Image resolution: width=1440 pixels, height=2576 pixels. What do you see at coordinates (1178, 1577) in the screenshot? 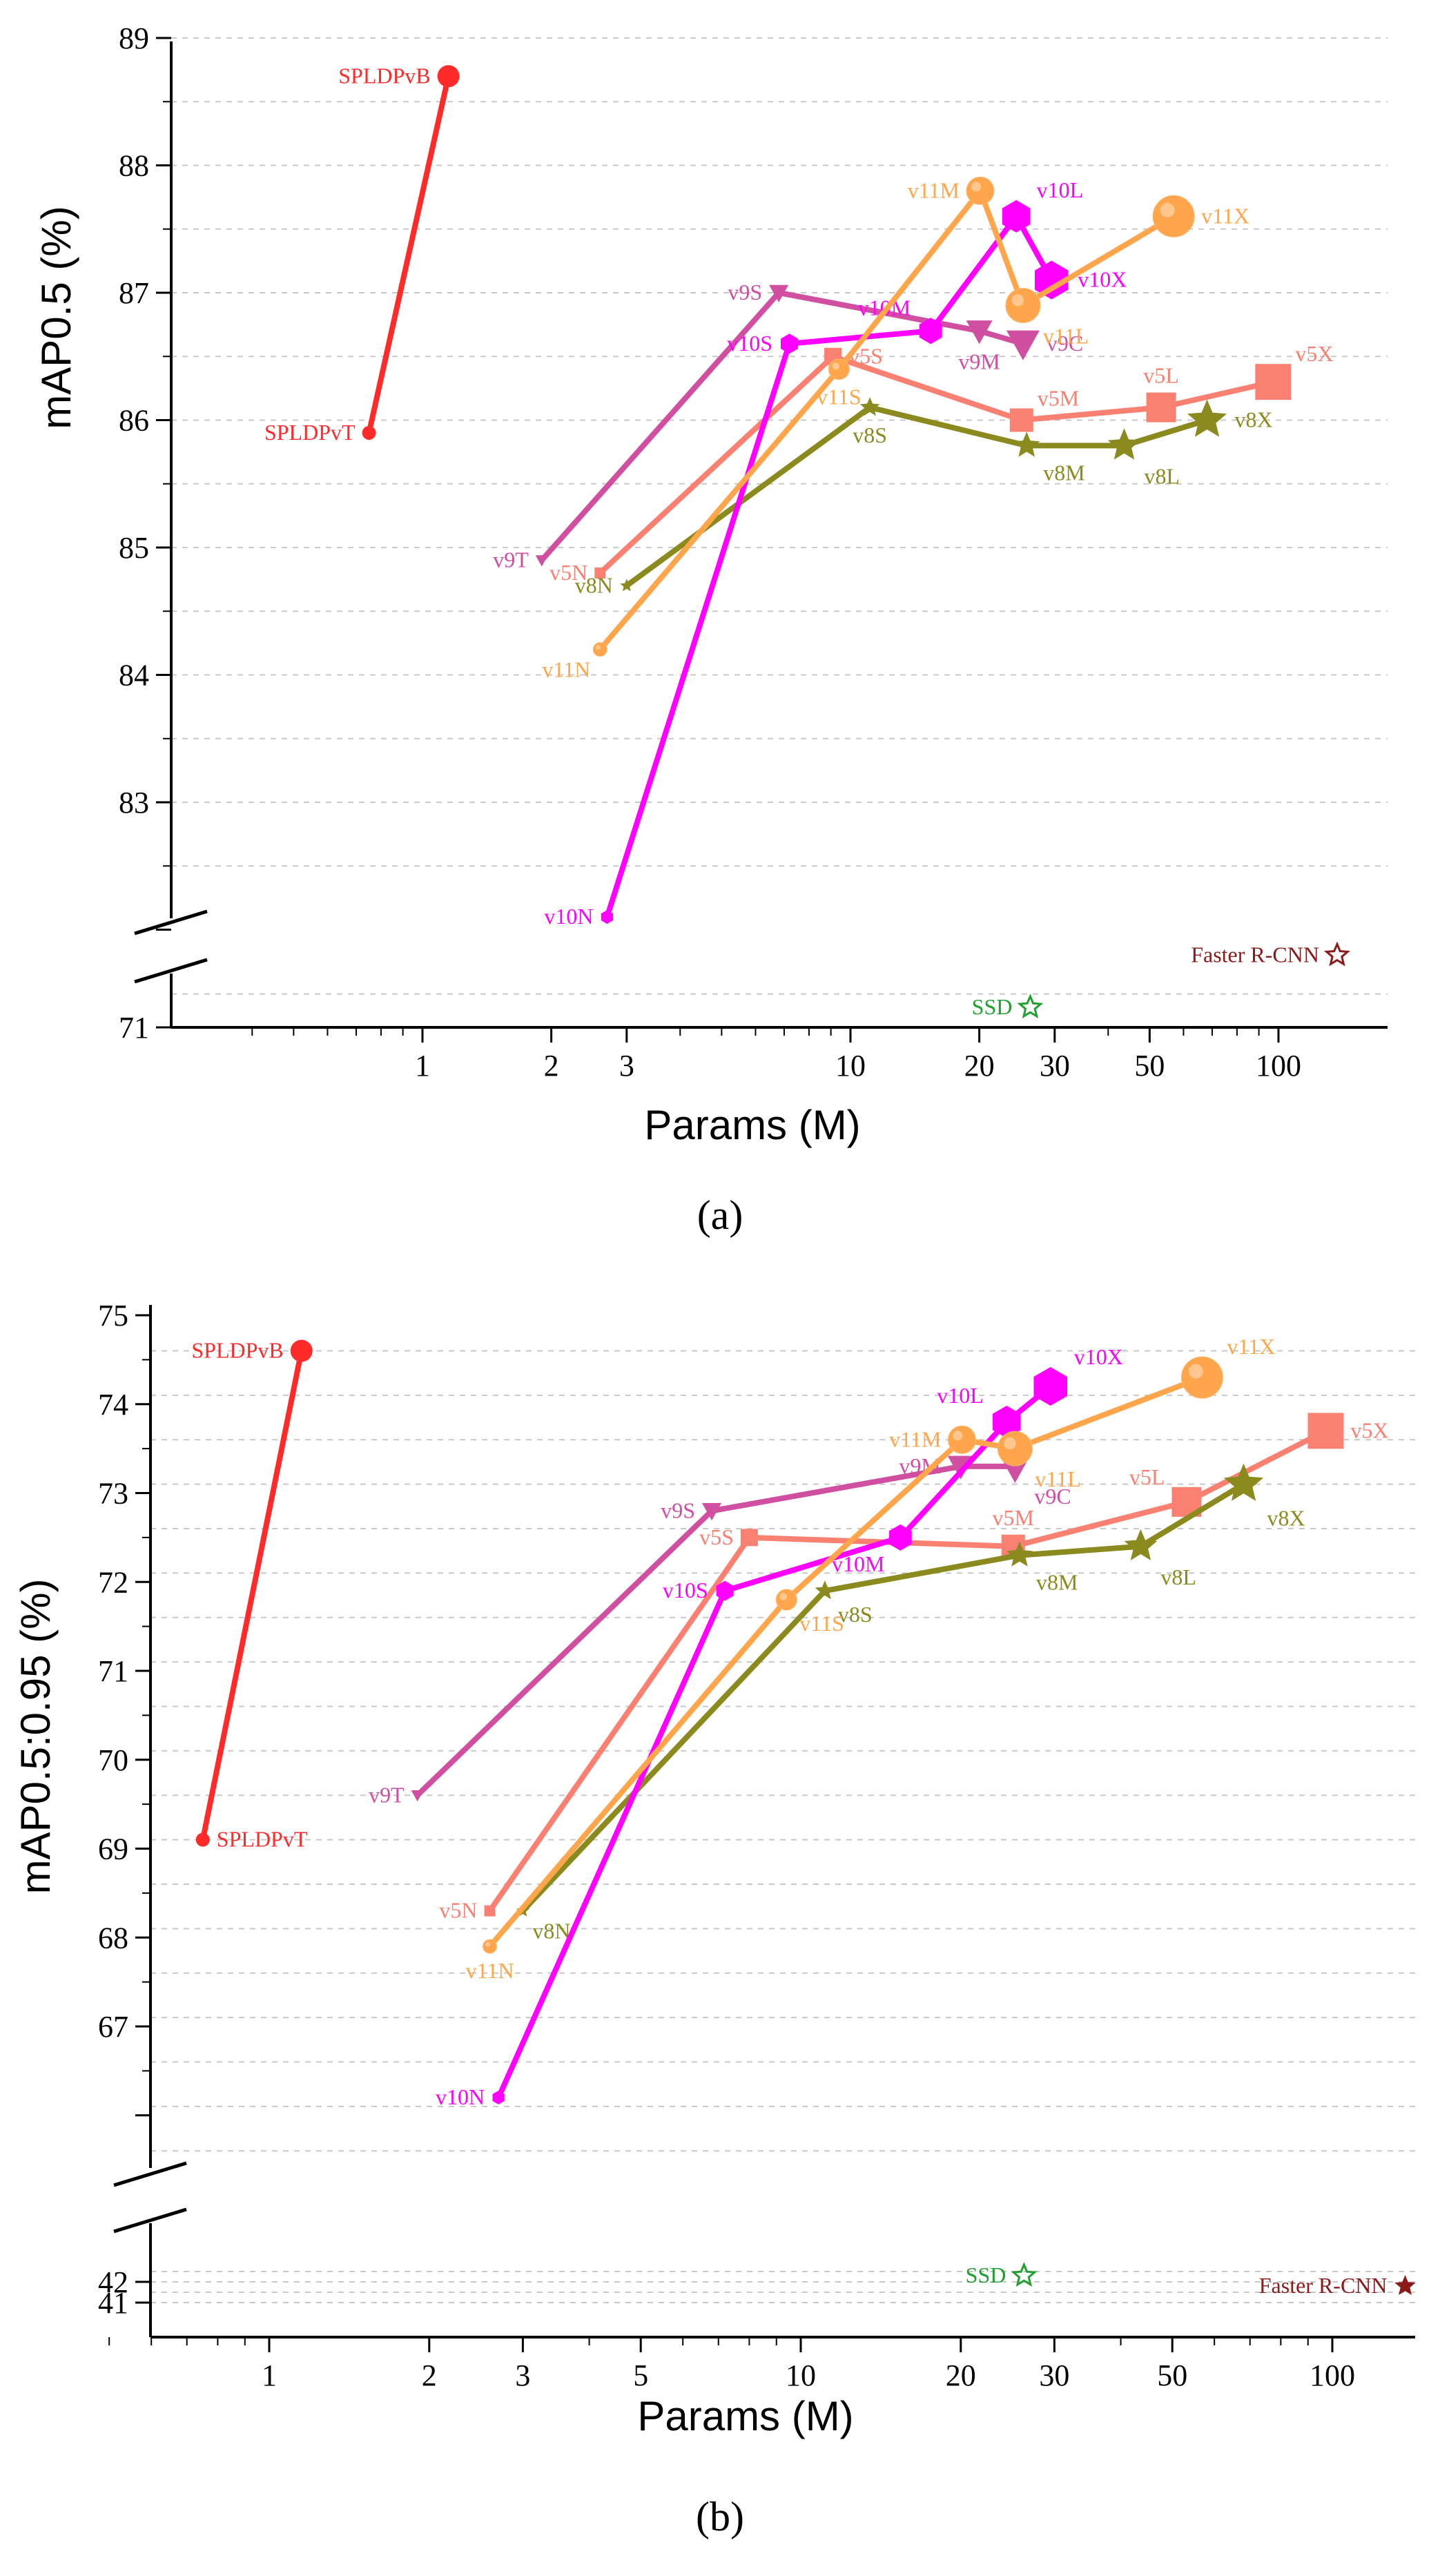
I see `chart-b-point-label: v8L` at bounding box center [1178, 1577].